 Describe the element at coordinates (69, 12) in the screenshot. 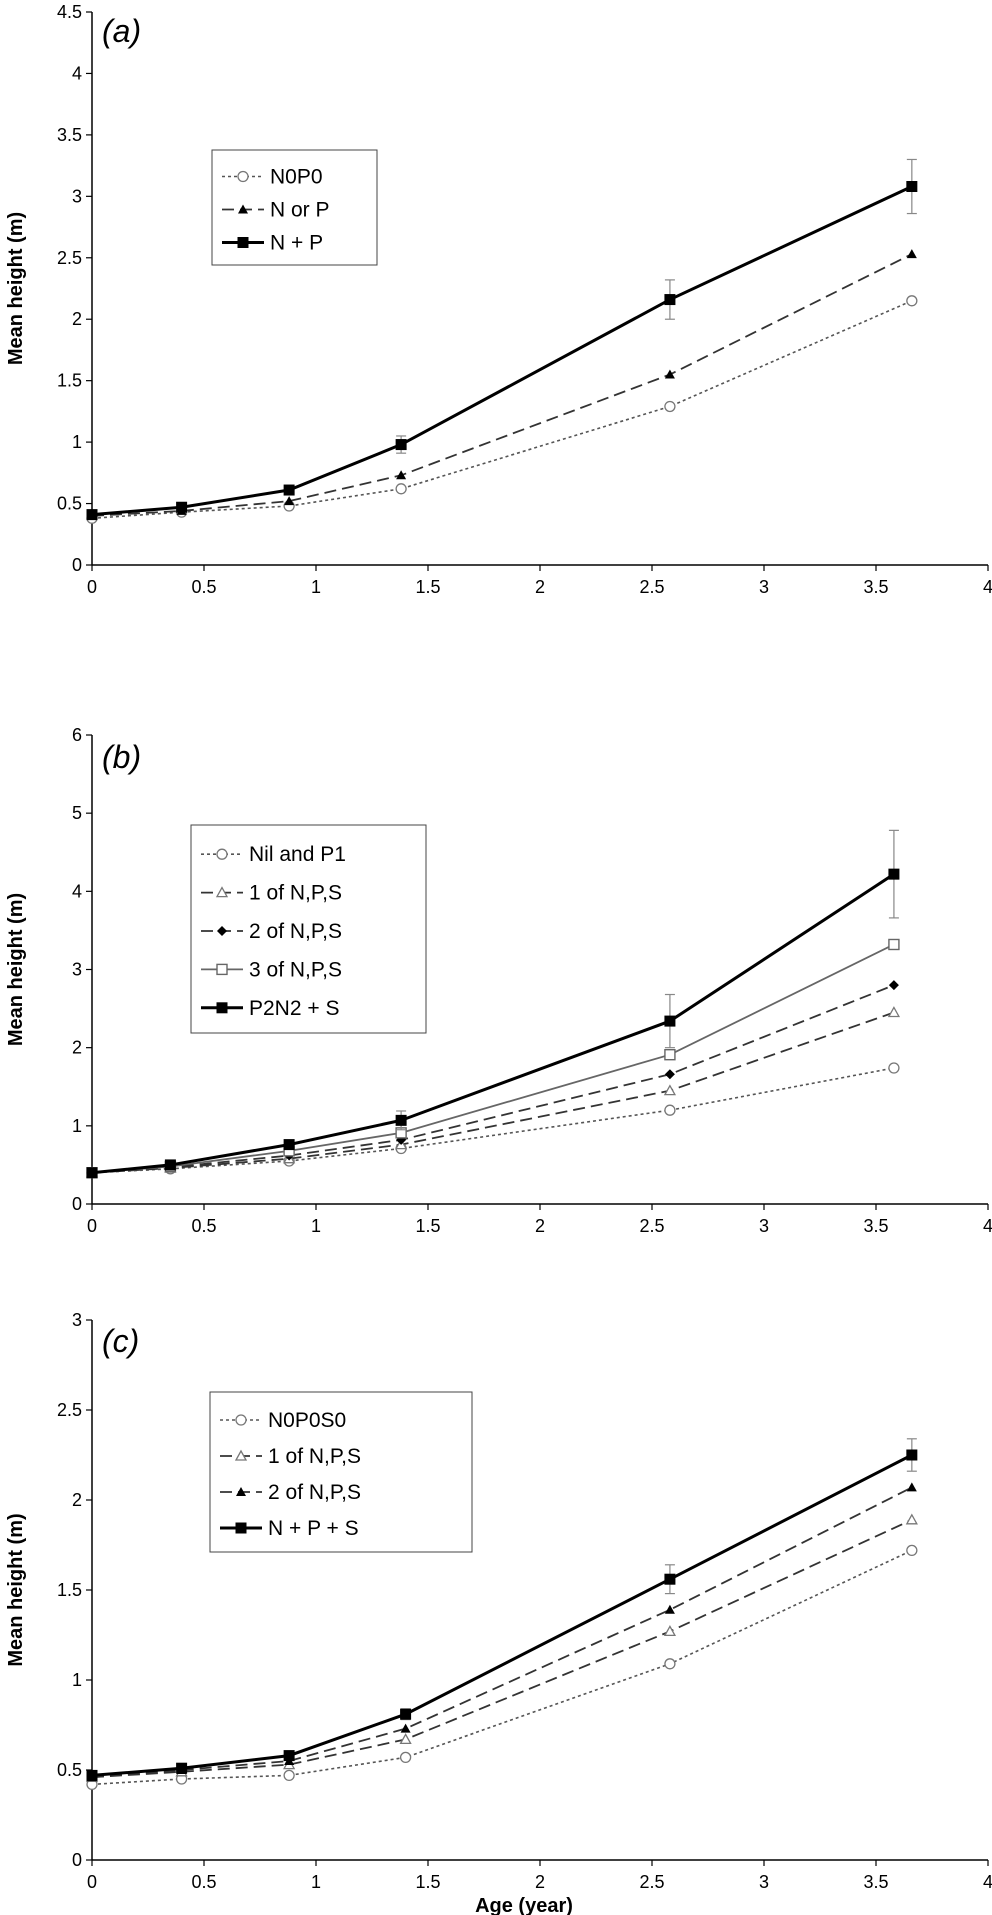

I see `y-tick-label: 4.5` at that location.